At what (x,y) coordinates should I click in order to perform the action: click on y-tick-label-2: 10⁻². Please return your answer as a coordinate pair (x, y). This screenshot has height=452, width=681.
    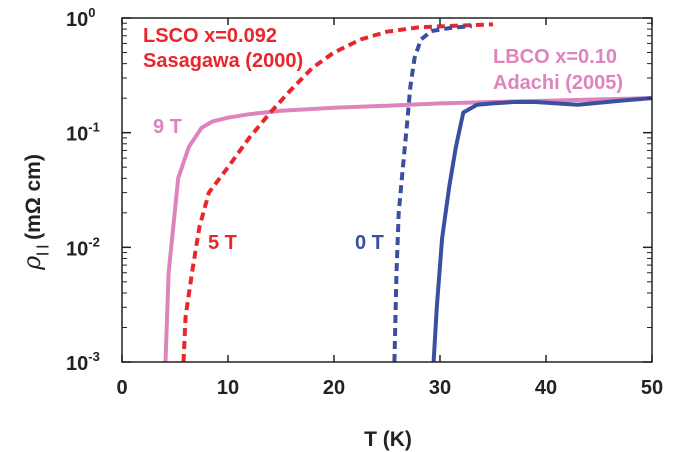
    Looking at the image, I should click on (83, 247).